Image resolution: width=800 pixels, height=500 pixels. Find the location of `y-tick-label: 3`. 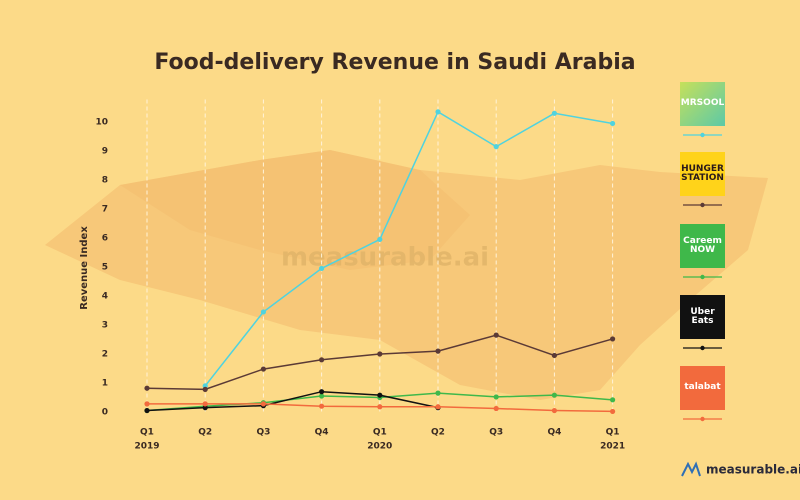

y-tick-label: 3 is located at coordinates (105, 326).